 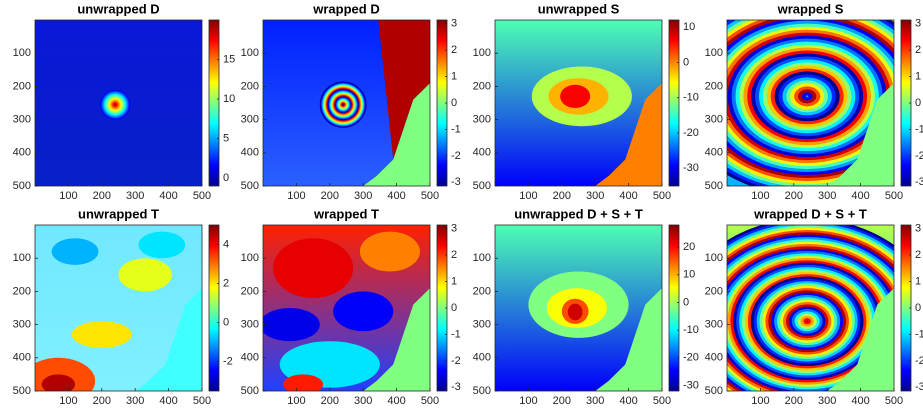 I want to click on panel-title: unwrapped D + S + T, so click(x=578, y=213).